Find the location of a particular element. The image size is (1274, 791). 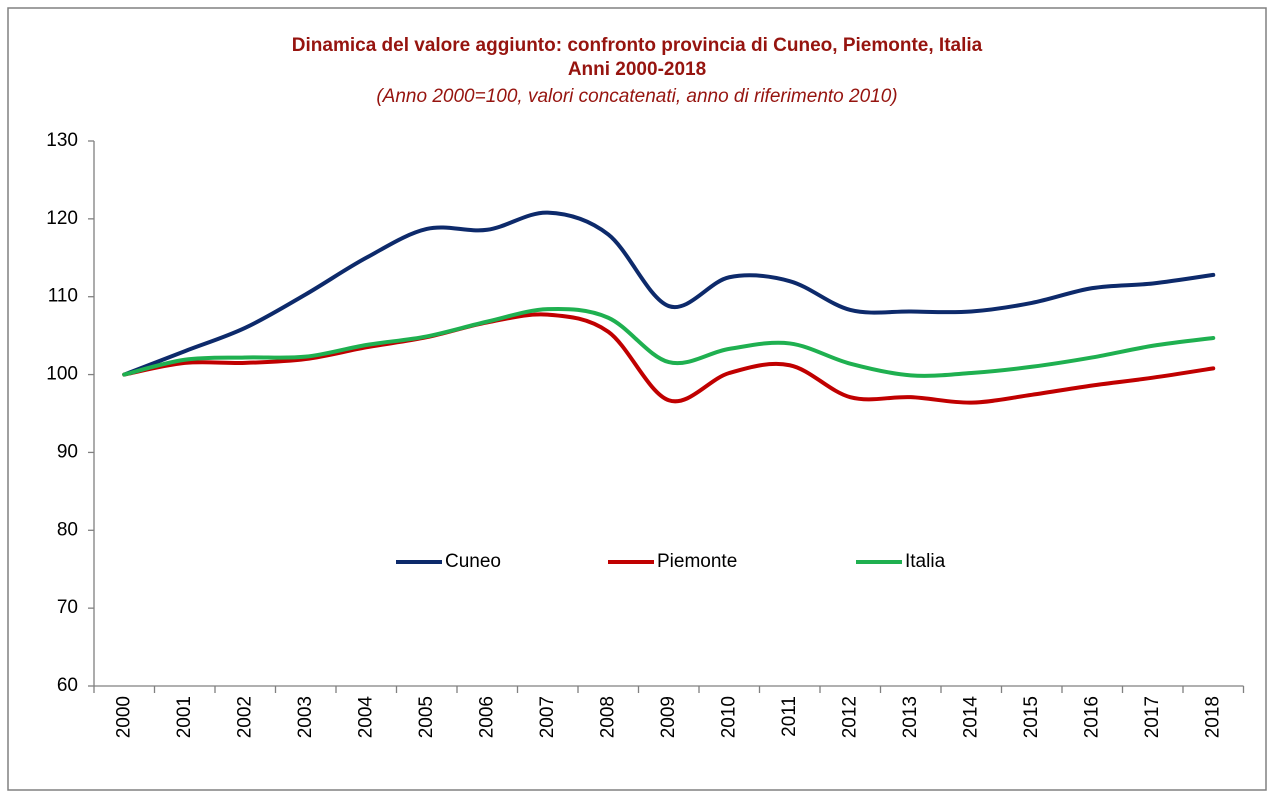

x-tick-label: 2013 is located at coordinates (910, 717).